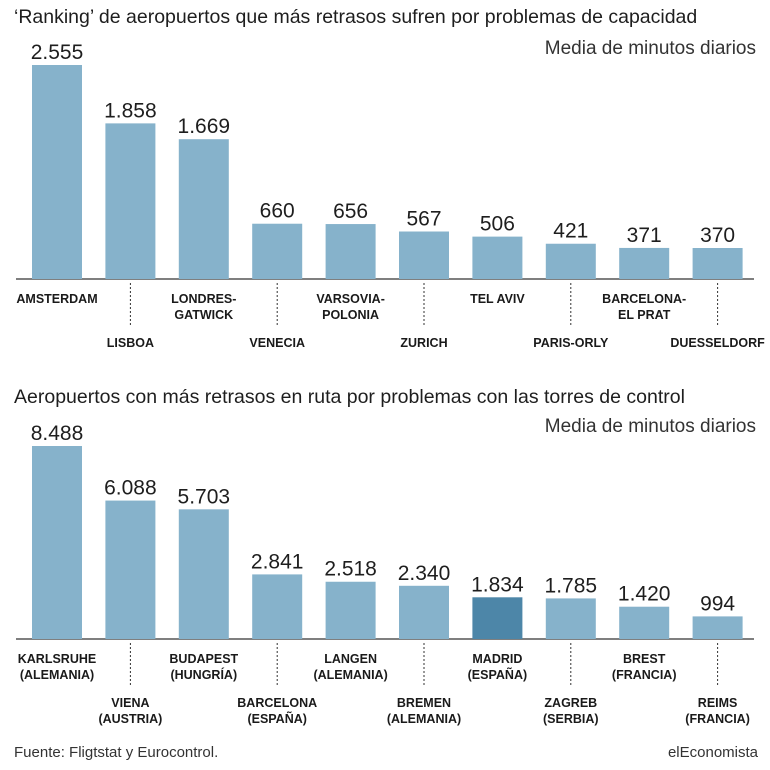 Image resolution: width=770 pixels, height=770 pixels. Describe the element at coordinates (644, 594) in the screenshot. I see `chart-2-value-label: 1.420` at that location.